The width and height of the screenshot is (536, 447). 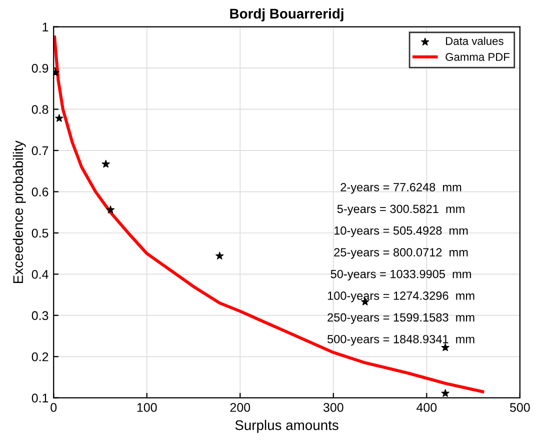 I want to click on x-tick-label: 100, so click(x=147, y=407).